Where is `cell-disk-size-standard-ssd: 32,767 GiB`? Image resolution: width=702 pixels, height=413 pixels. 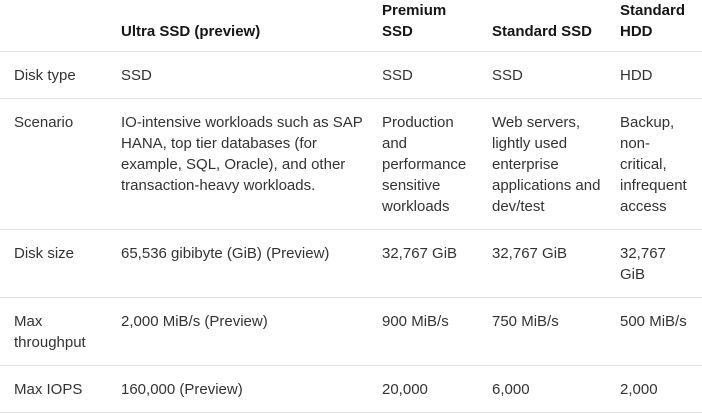
cell-disk-size-standard-ssd: 32,767 GiB is located at coordinates (556, 263).